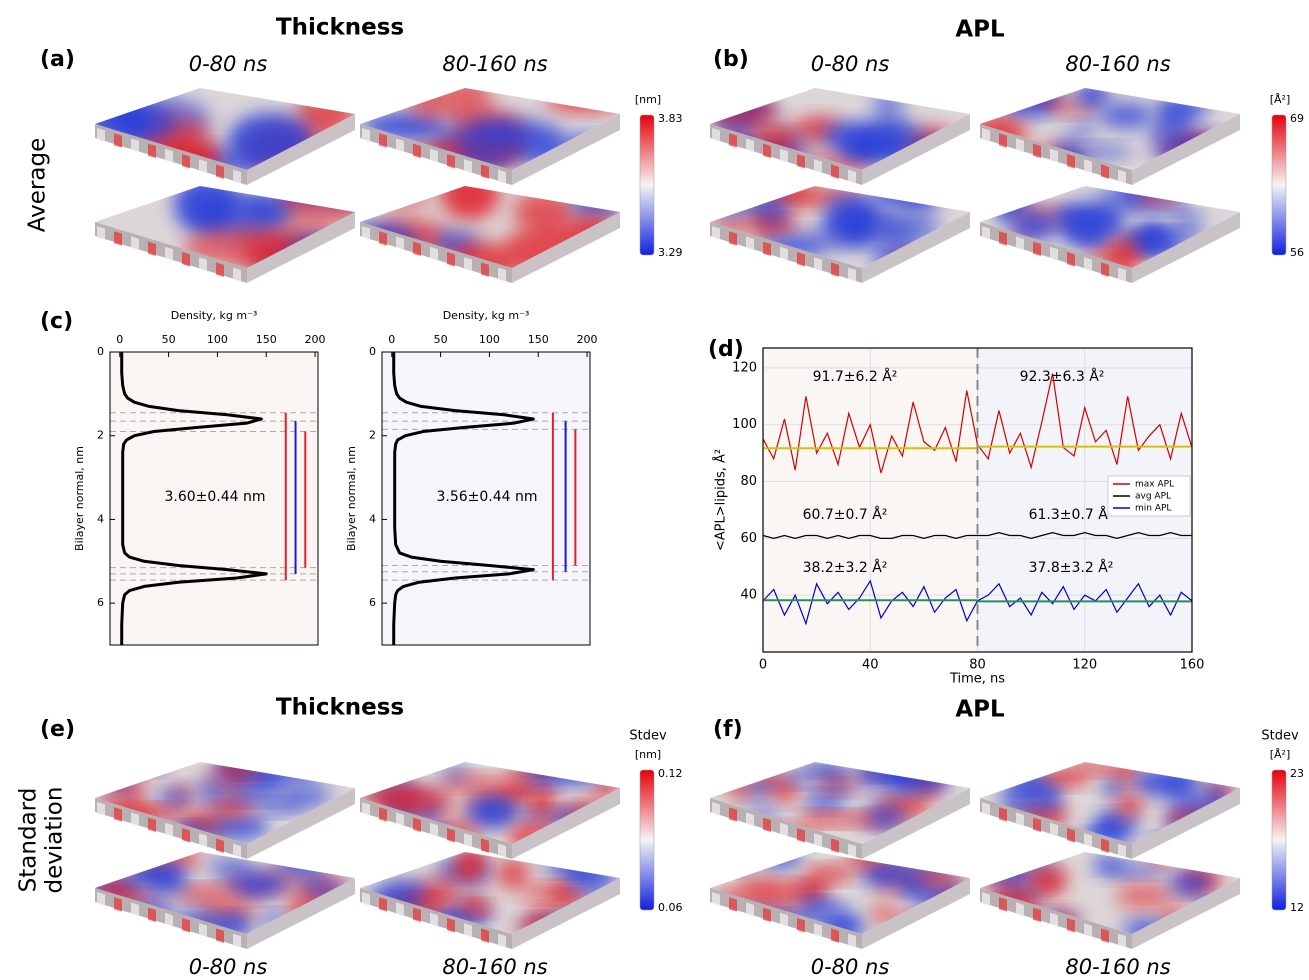 The width and height of the screenshot is (1309, 980). Describe the element at coordinates (845, 567) in the screenshot. I see `annotation: 38.2±3.2 Å²` at that location.